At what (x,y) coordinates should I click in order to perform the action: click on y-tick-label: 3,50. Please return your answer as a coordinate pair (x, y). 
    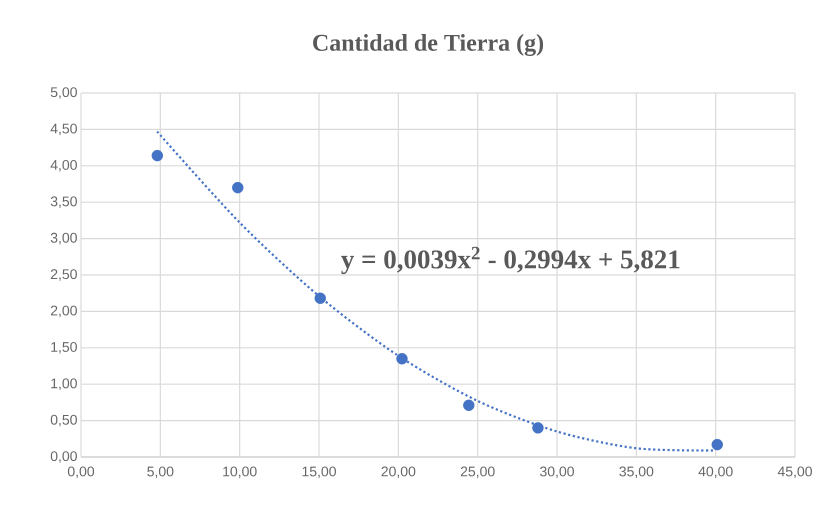
    Looking at the image, I should click on (63, 202).